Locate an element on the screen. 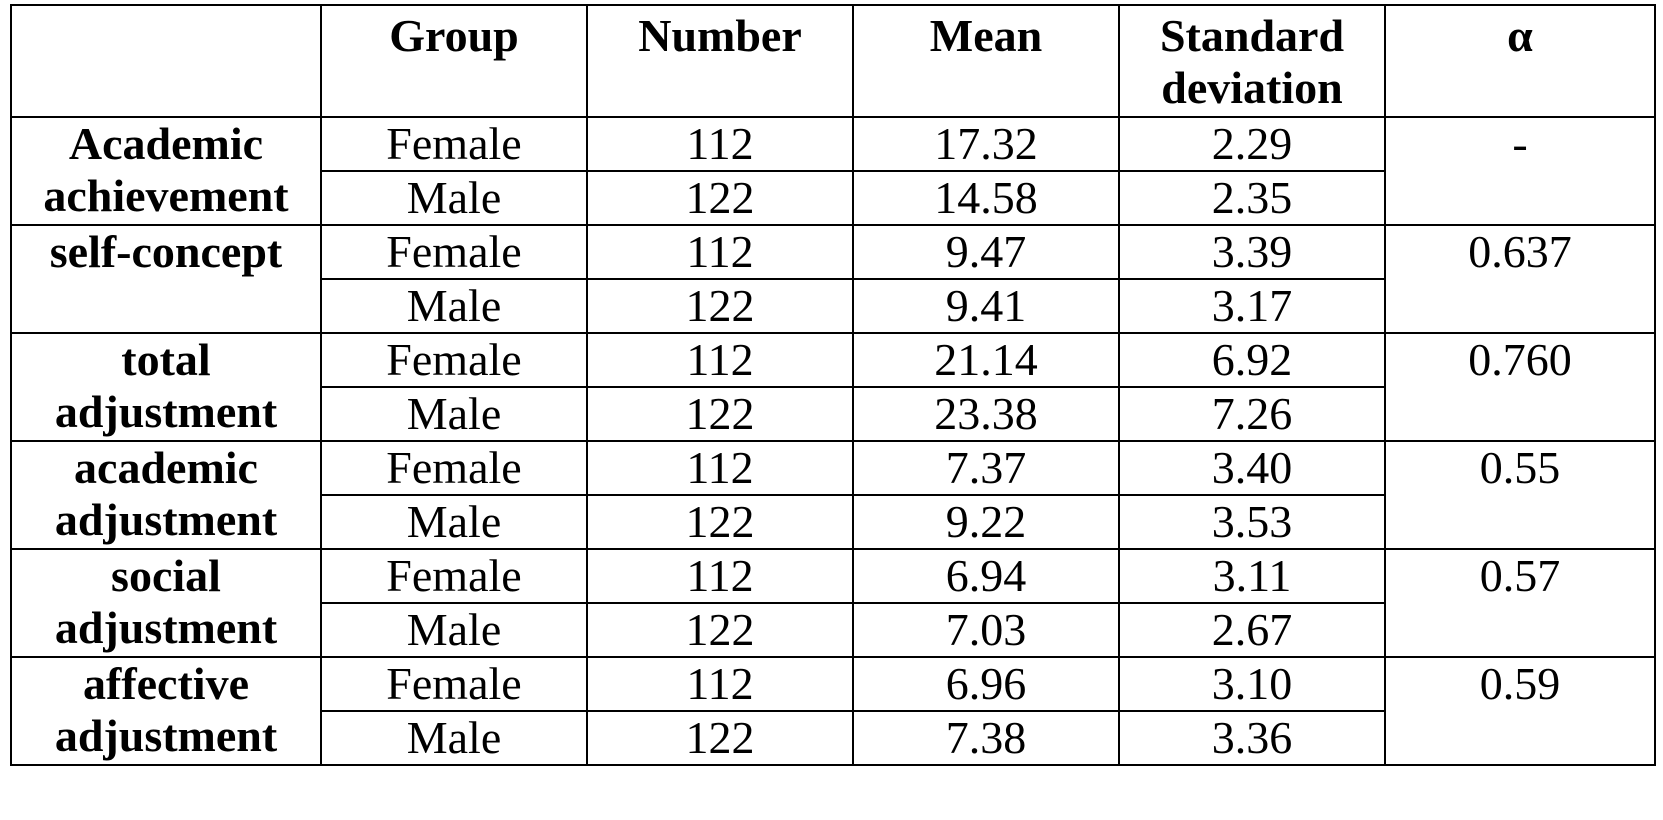 This screenshot has height=820, width=1663. variable-label: total adjustment is located at coordinates (166, 387).